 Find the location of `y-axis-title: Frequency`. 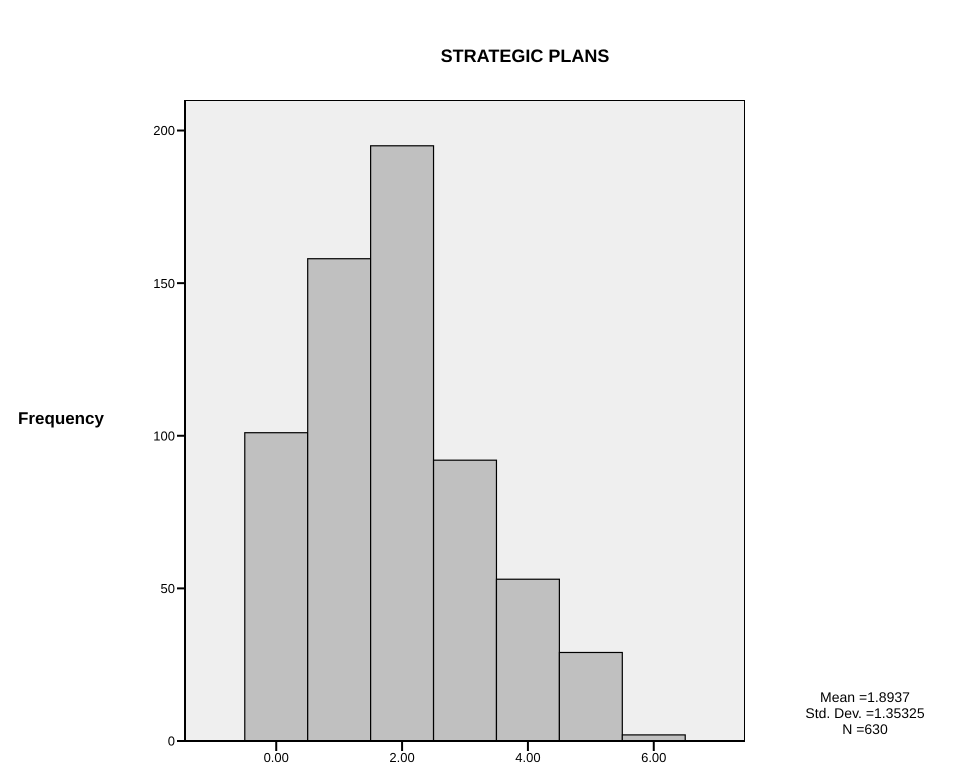

y-axis-title: Frequency is located at coordinates (61, 418).